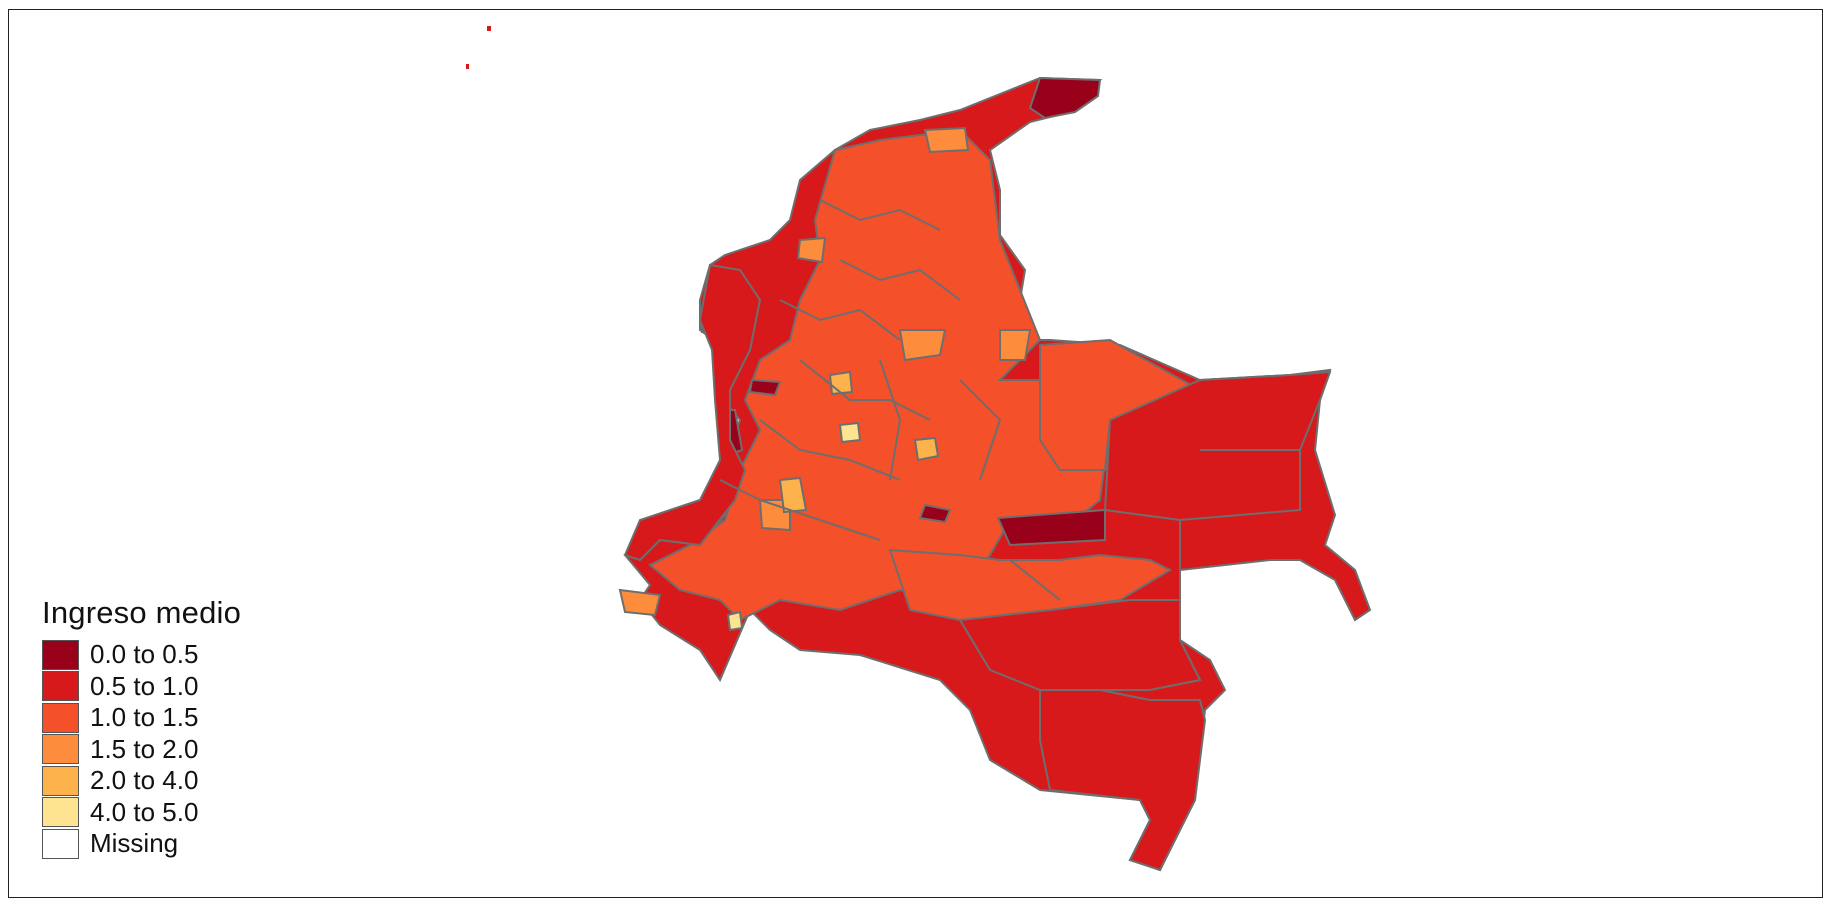 The image size is (1833, 910). What do you see at coordinates (1121, 404) in the screenshot?
I see `region-llanos-west` at bounding box center [1121, 404].